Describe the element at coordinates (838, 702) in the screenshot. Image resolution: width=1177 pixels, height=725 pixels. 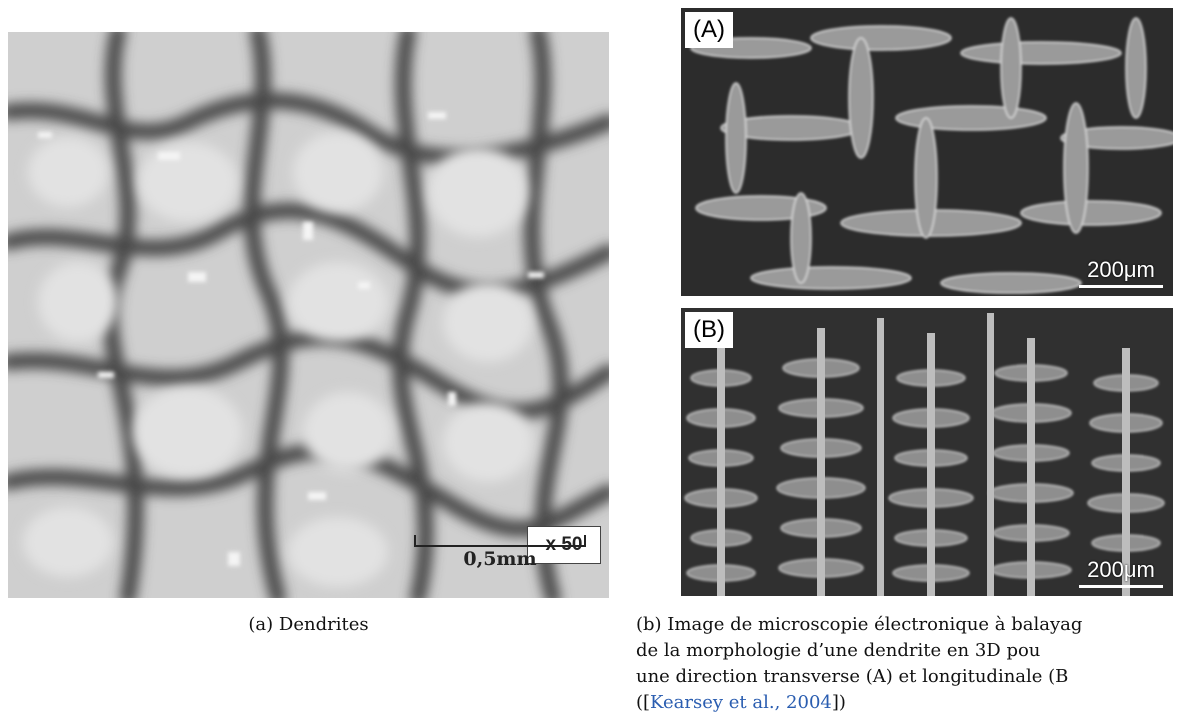
I see `caption-b-ref-close: ])` at that location.